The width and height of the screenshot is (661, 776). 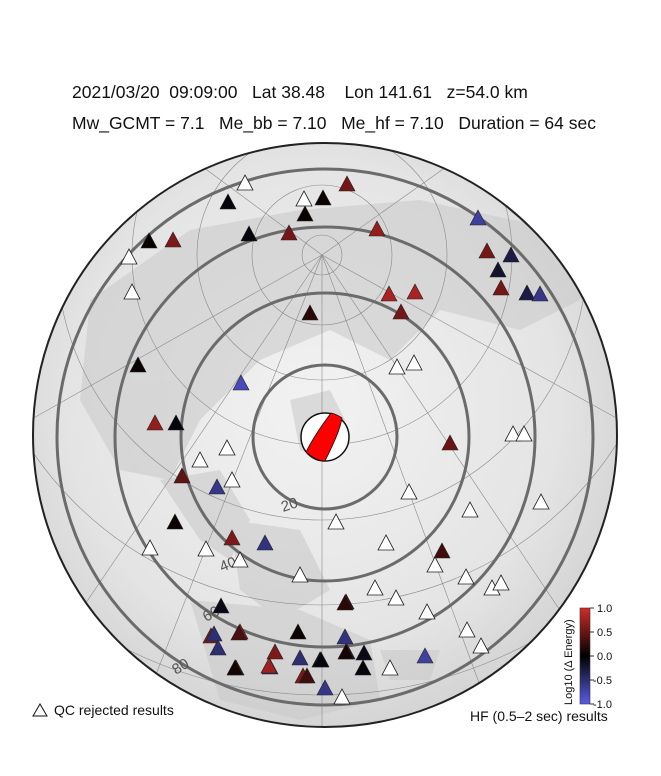 What do you see at coordinates (602, 705) in the screenshot?
I see `colorbar-tick: -1.0` at bounding box center [602, 705].